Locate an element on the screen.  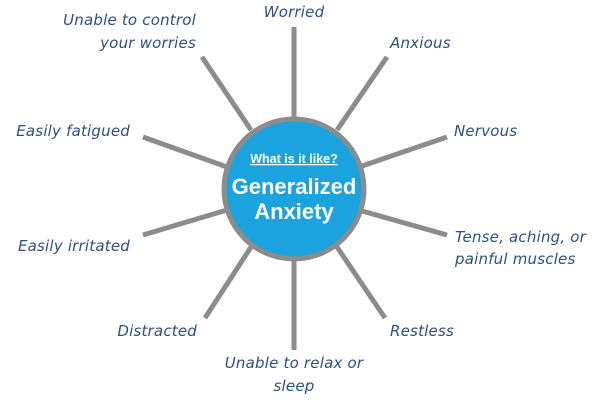
center-title-line1: Generalized is located at coordinates (294, 186).